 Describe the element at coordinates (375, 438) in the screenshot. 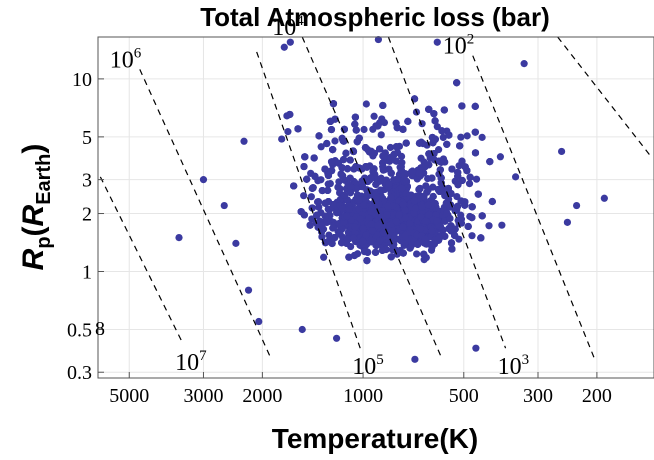

I see `x-axis-label: Temperature(K)` at that location.